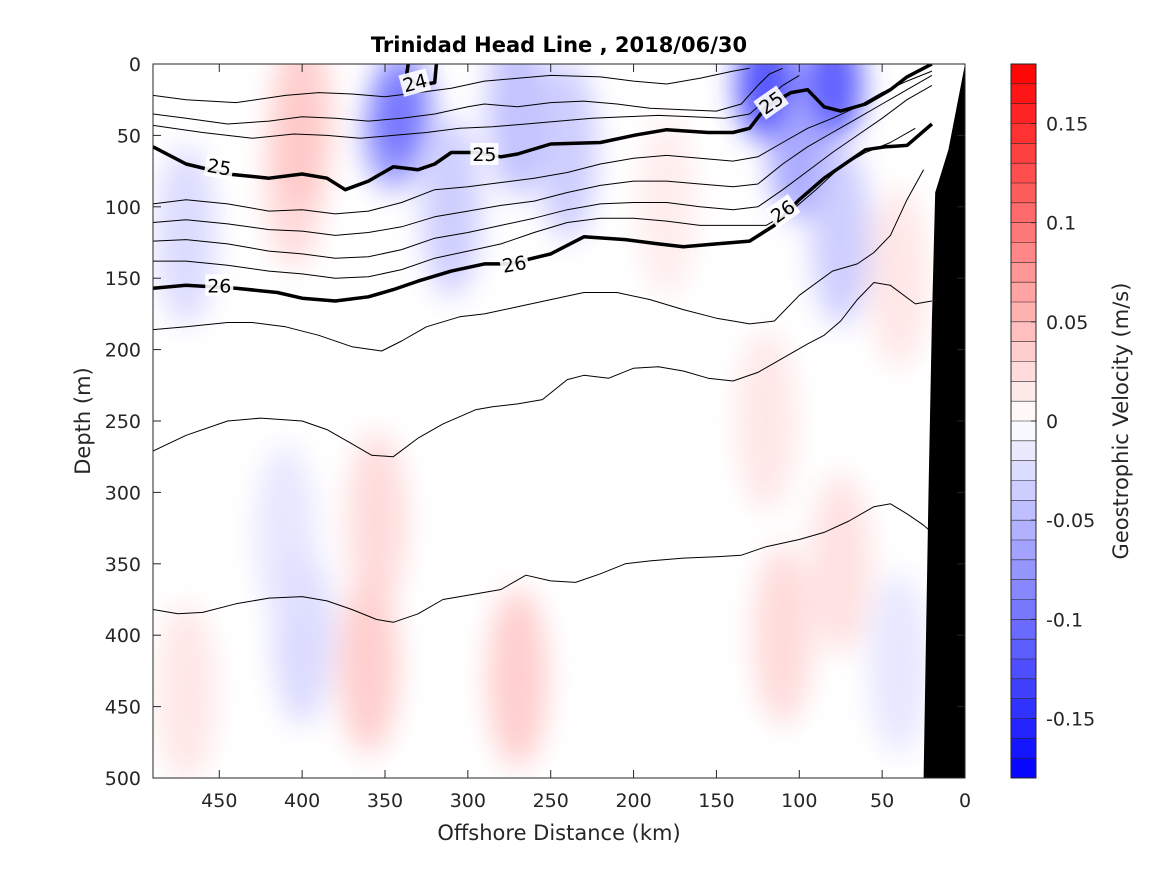 This screenshot has height=875, width=1167. Describe the element at coordinates (219, 801) in the screenshot. I see `x-tick-label: 450` at that location.